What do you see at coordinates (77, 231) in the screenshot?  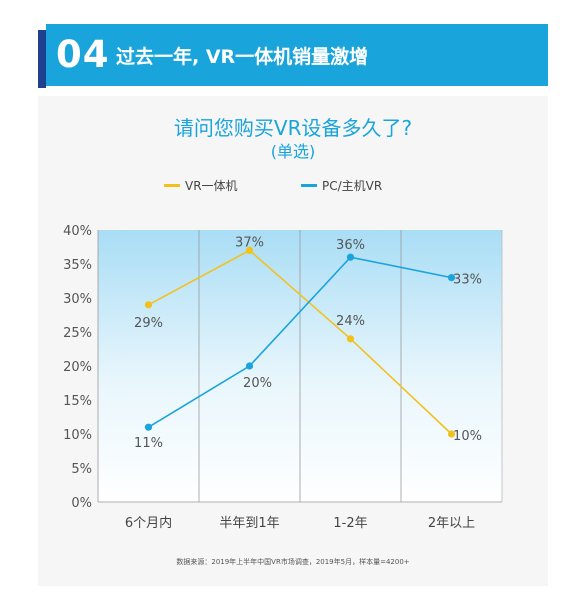 I see `y-tick-label: 40%` at bounding box center [77, 231].